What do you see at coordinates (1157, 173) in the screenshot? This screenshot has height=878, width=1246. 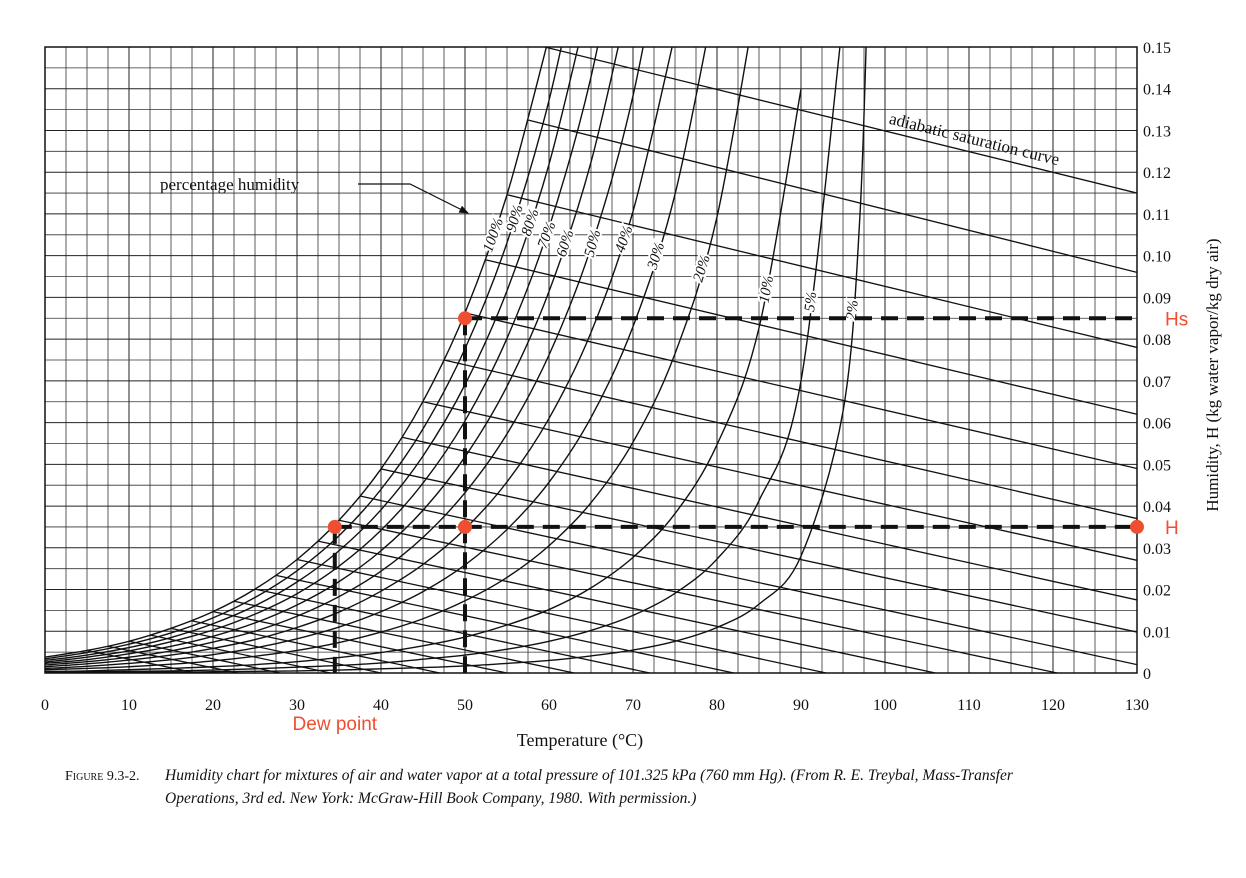 I see `y-tick-label: 0.12` at bounding box center [1157, 173].